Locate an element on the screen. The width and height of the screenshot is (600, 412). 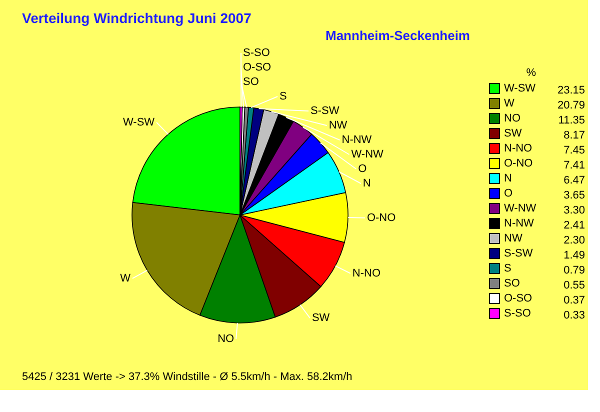
slice-label: SO is located at coordinates (251, 82).